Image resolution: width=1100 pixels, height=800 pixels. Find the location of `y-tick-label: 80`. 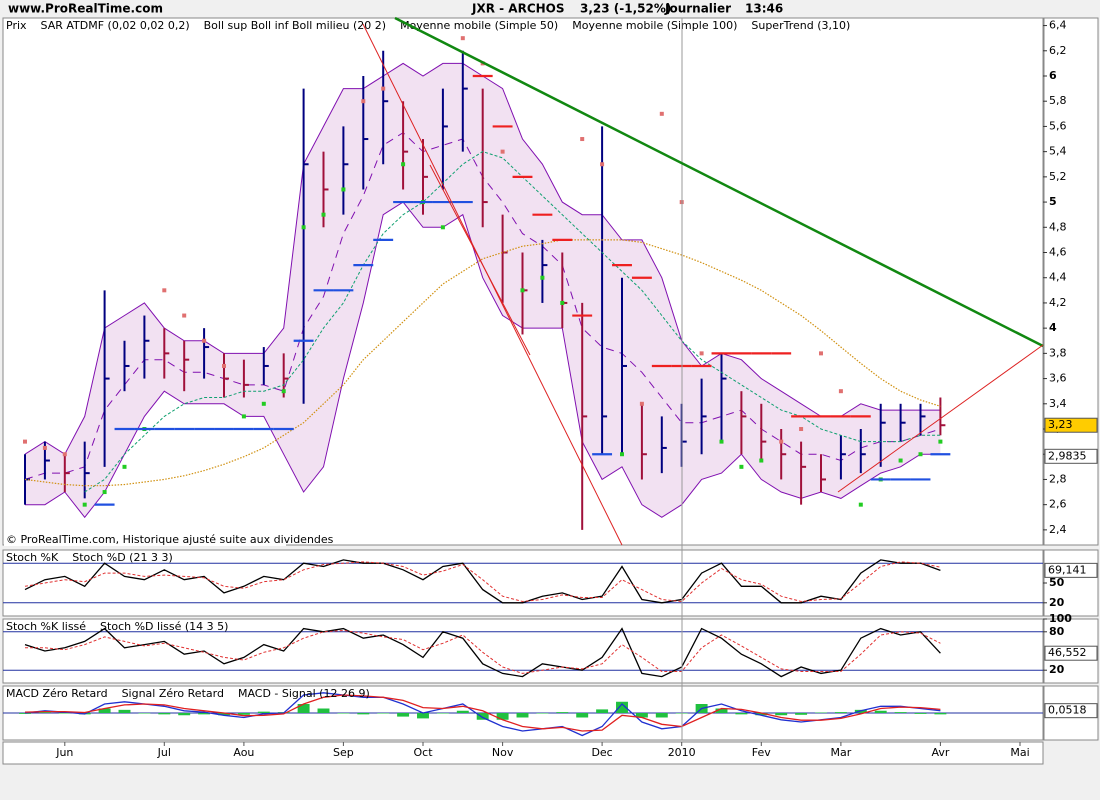

y-tick-label: 80 is located at coordinates (1057, 631).